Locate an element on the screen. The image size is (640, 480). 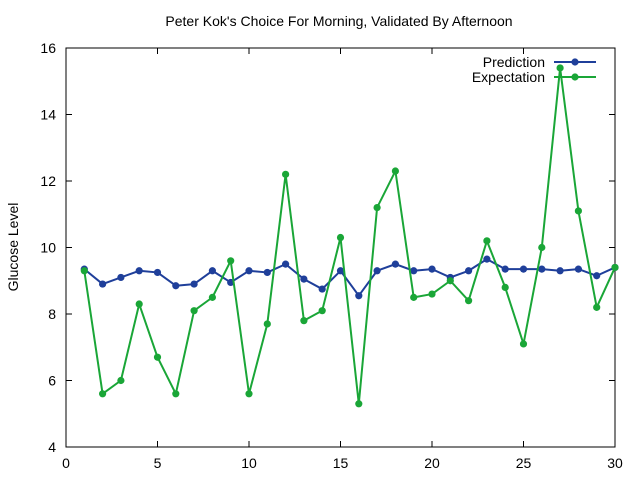
legend-item-expectation: Expectation is located at coordinates (534, 77).